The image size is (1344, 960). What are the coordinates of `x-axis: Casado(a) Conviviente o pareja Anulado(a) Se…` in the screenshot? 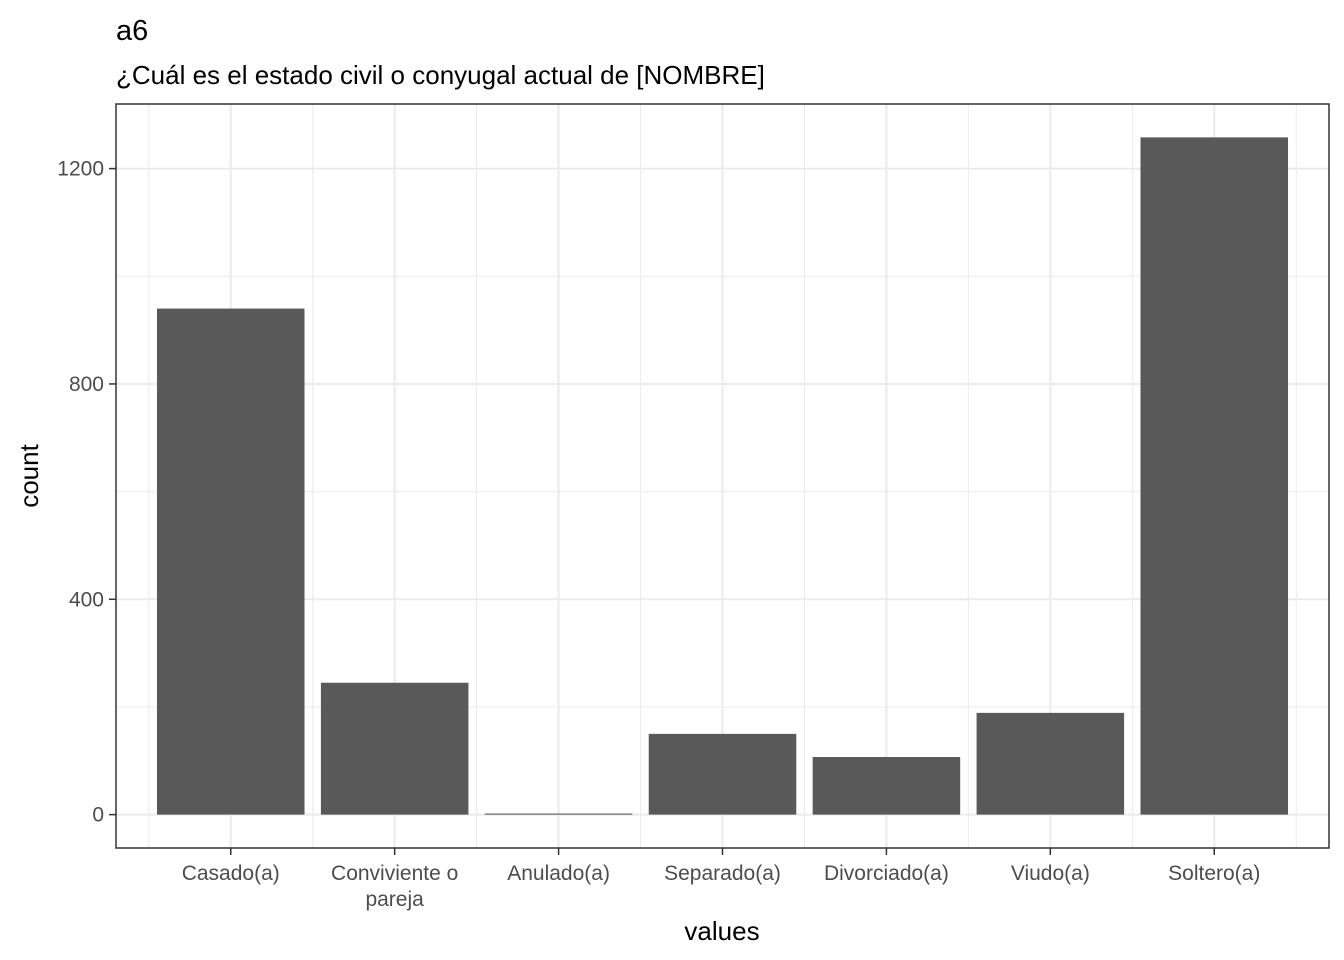 It's located at (721, 879).